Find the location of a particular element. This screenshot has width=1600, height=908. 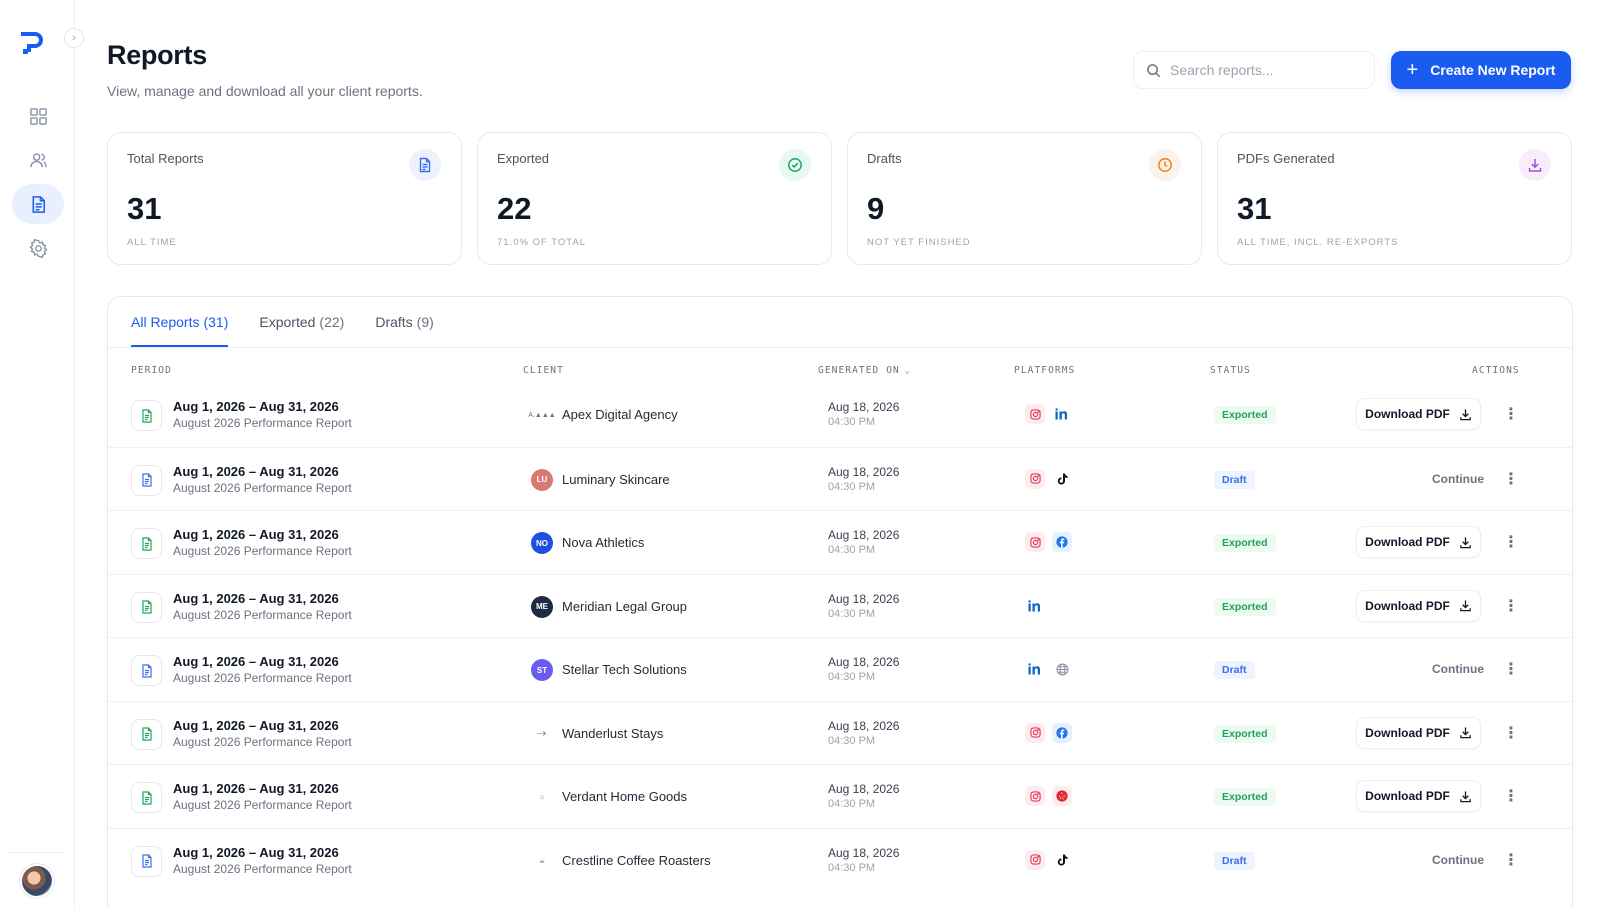

column-header-generated-on: GENERATED ON ⌄ is located at coordinates (864, 370).